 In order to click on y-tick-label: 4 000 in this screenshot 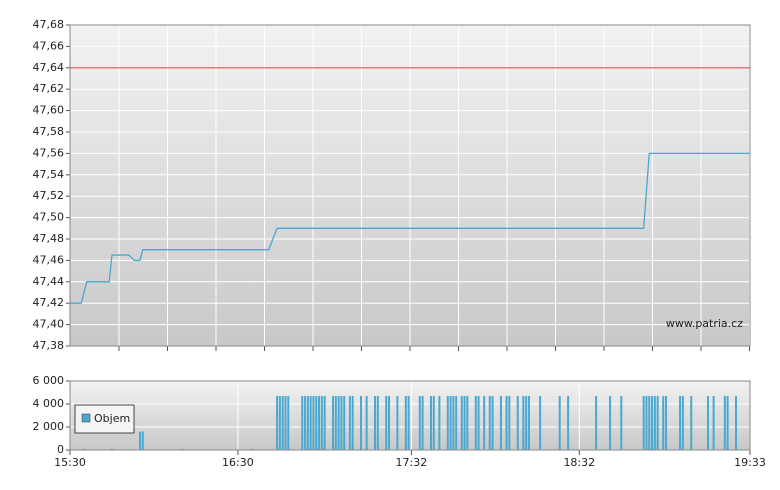, I will do `click(49, 403)`.